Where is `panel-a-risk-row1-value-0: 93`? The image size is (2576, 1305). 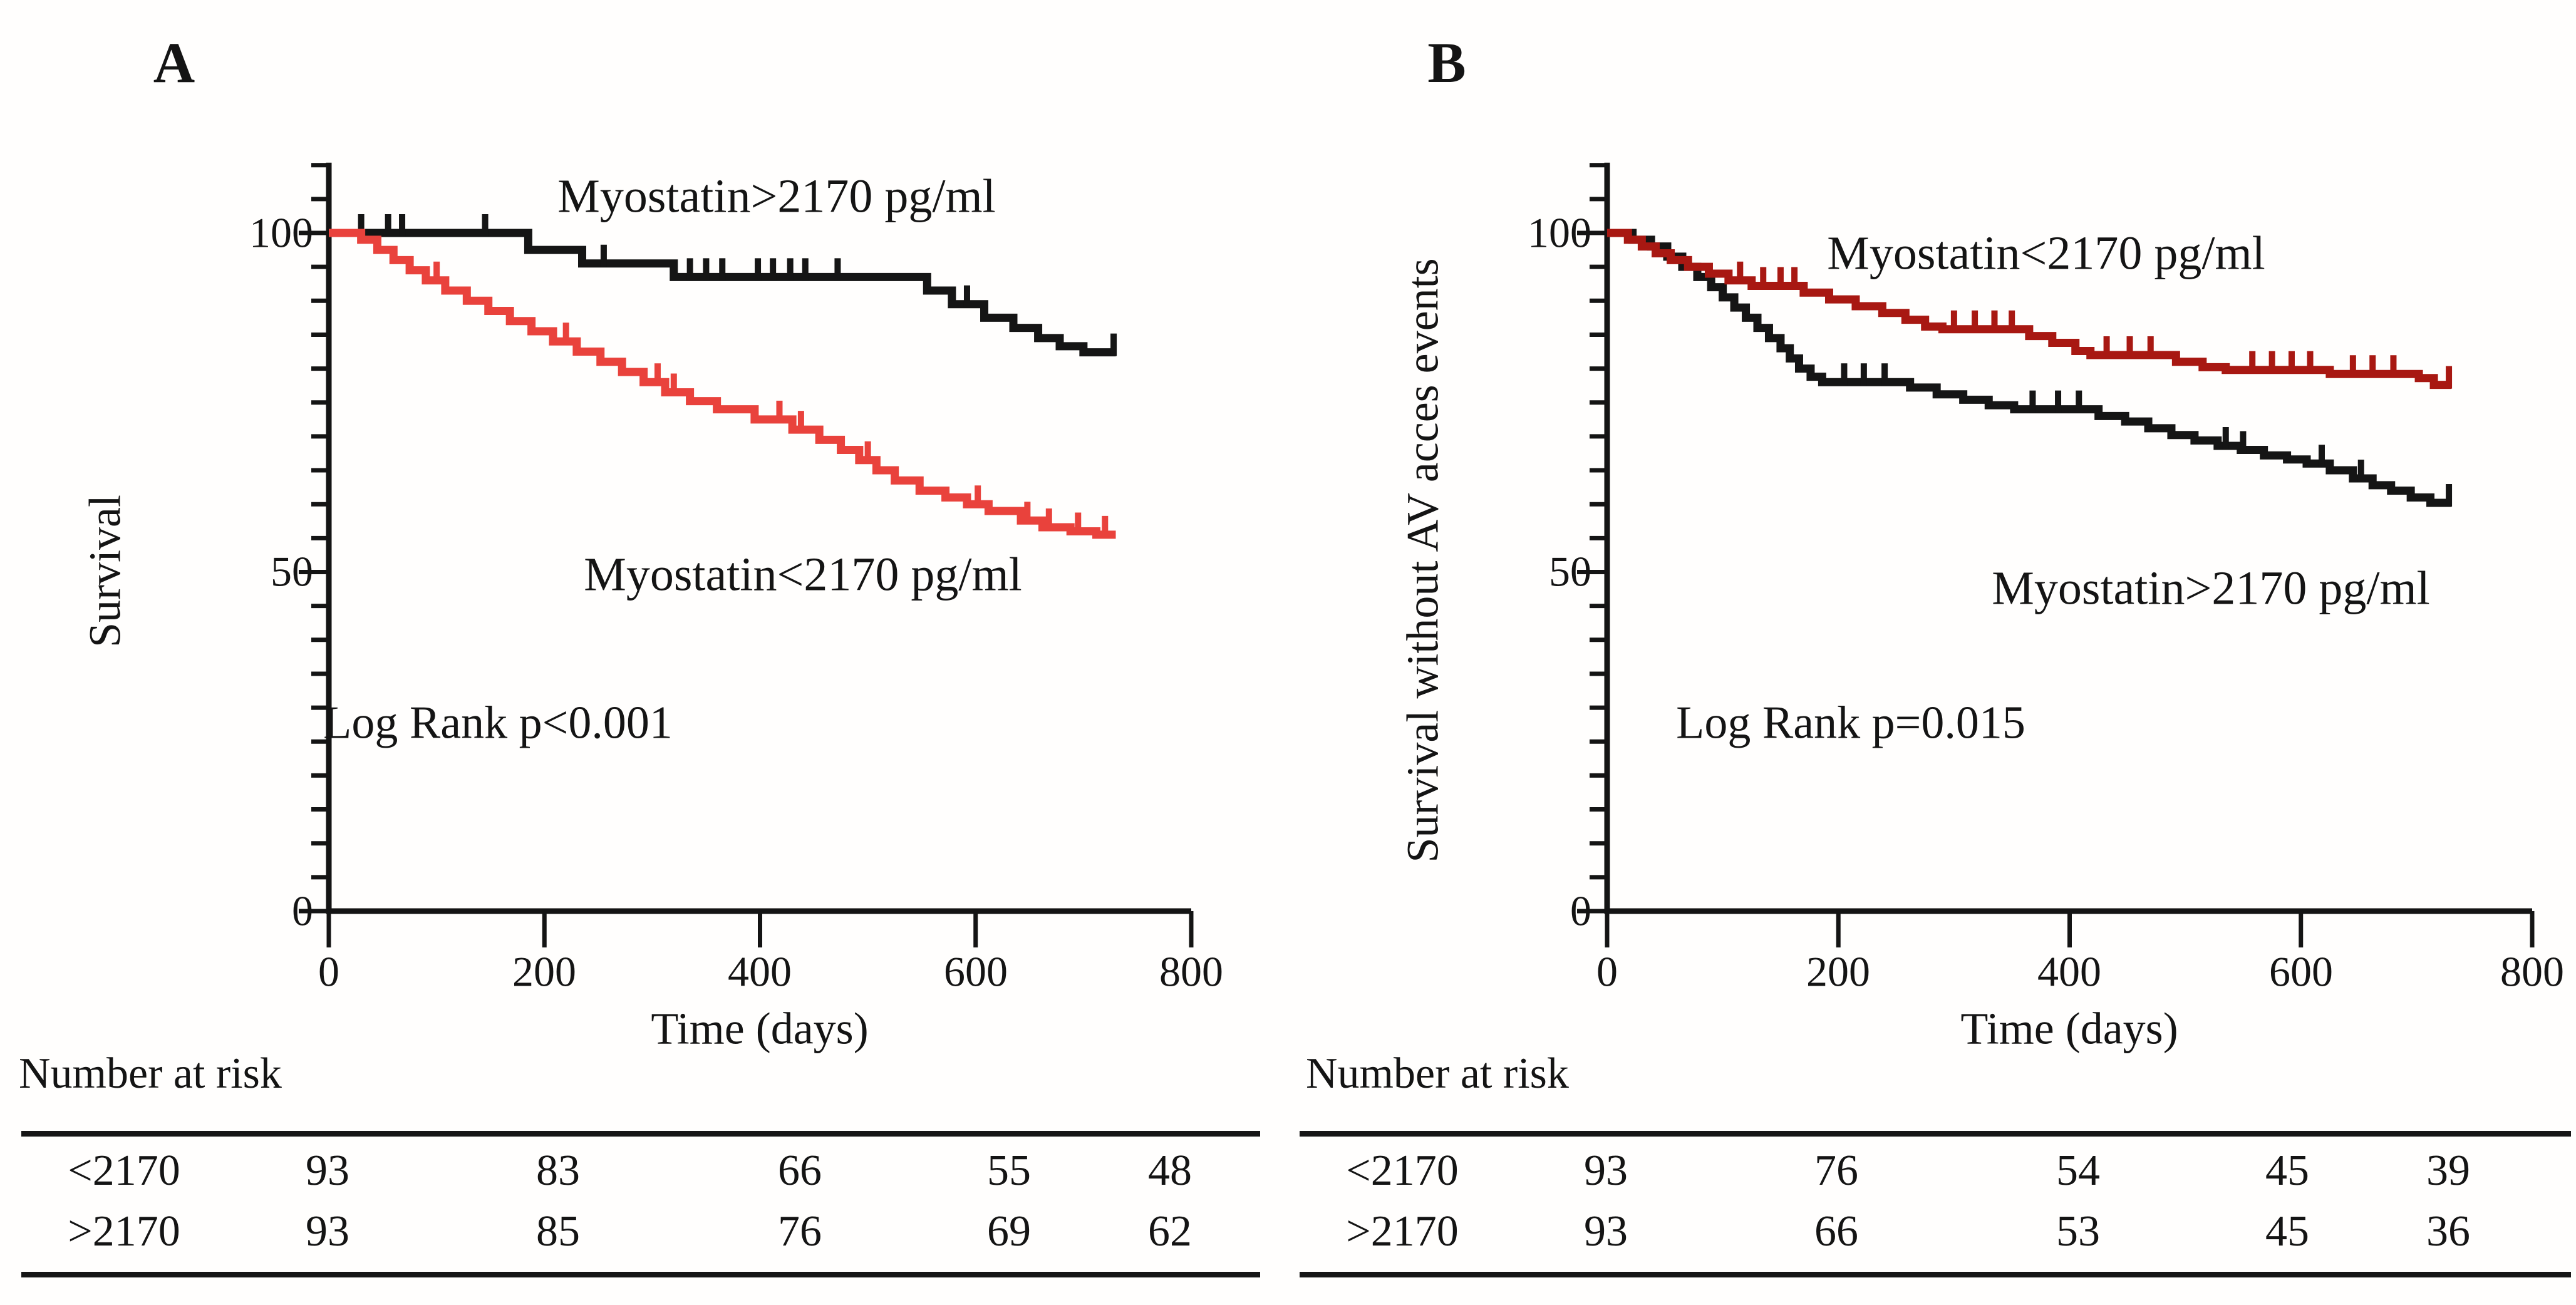
panel-a-risk-row1-value-0: 93 is located at coordinates (327, 1171).